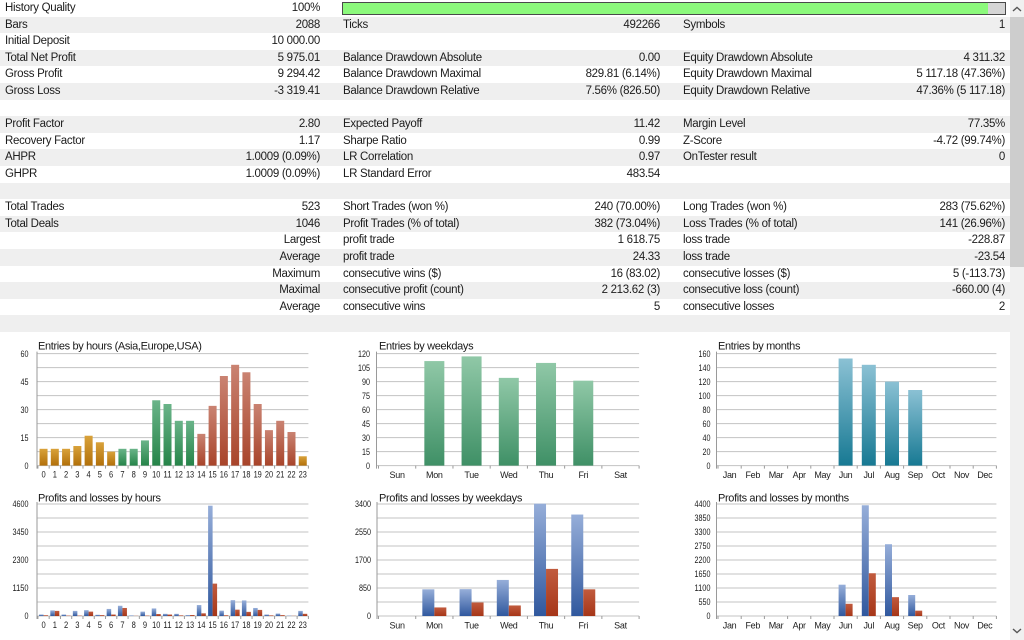 Image resolution: width=1024 pixels, height=640 pixels. Describe the element at coordinates (705, 354) in the screenshot. I see `svg-text: 160` at that location.